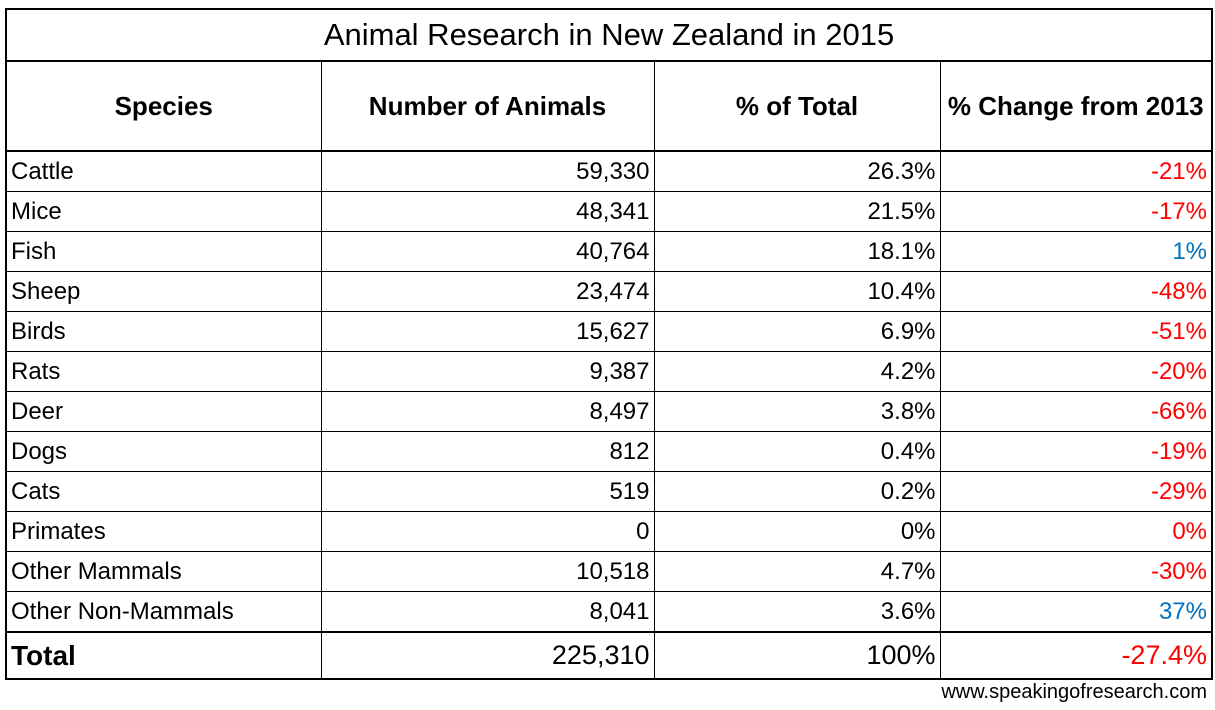  Describe the element at coordinates (1074, 692) in the screenshot. I see `source-url: www.speakingofresearch.com` at that location.